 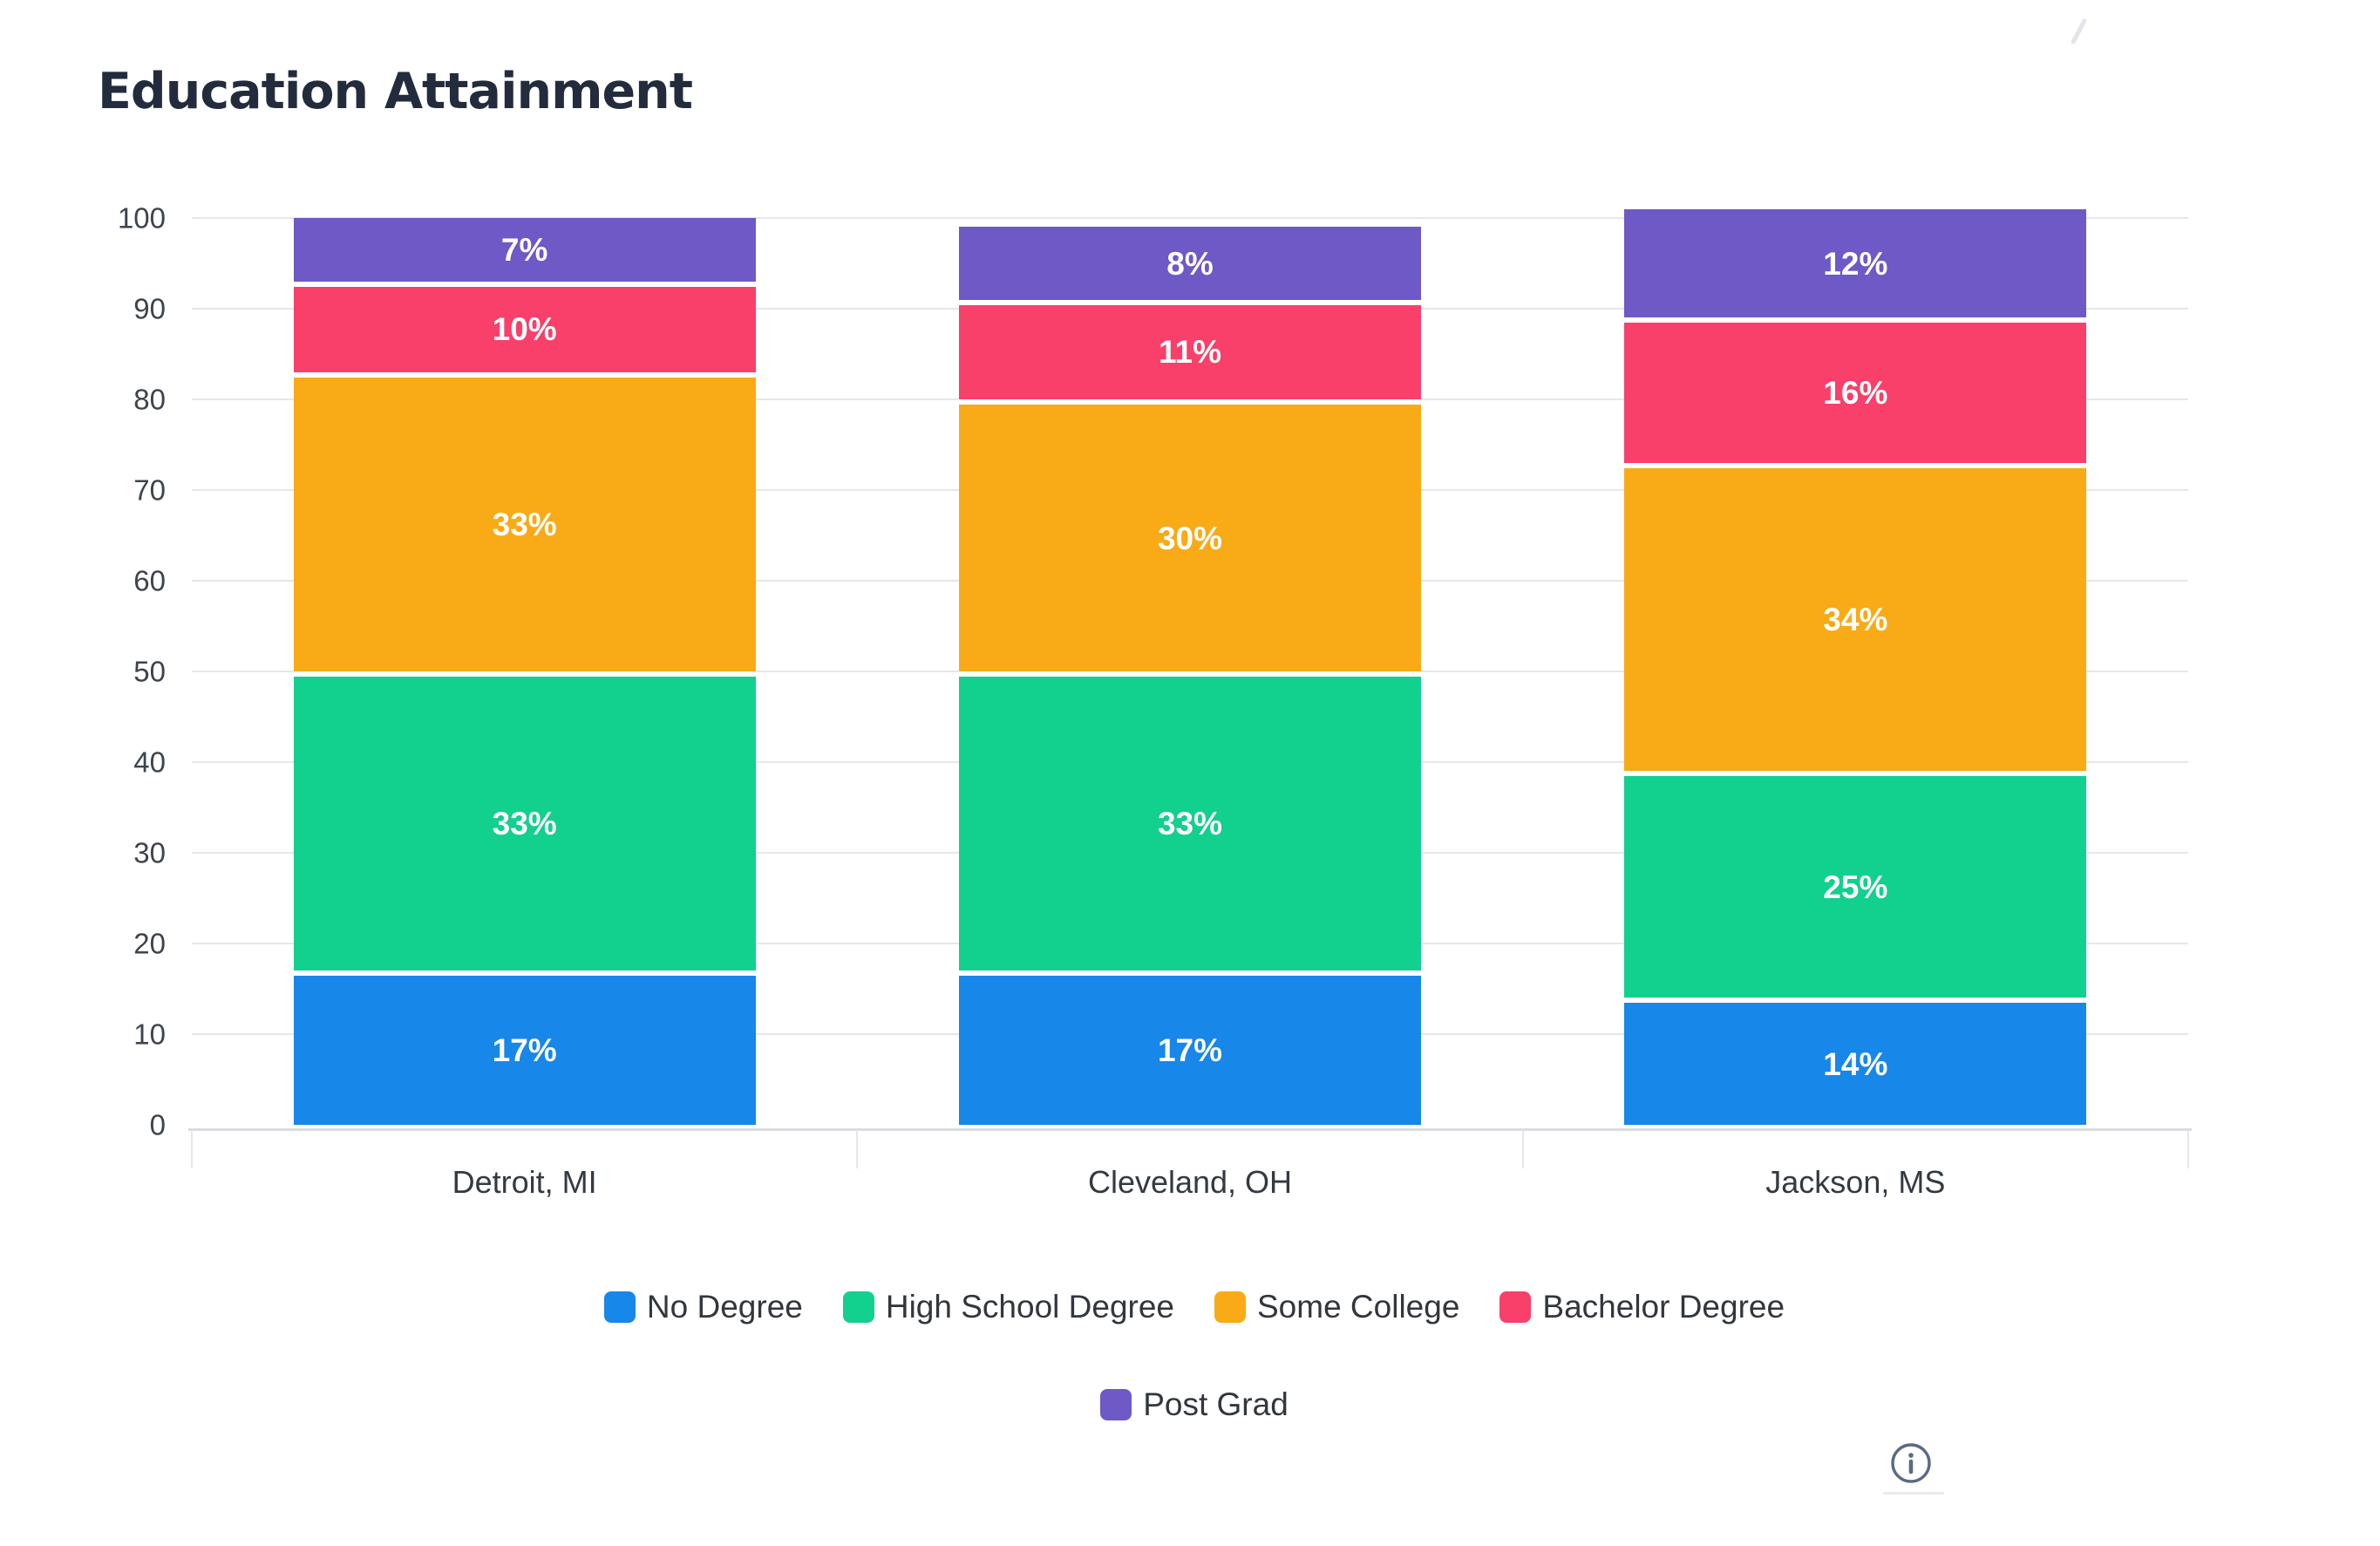 What do you see at coordinates (141, 218) in the screenshot?
I see `y-tick-label: 100` at bounding box center [141, 218].